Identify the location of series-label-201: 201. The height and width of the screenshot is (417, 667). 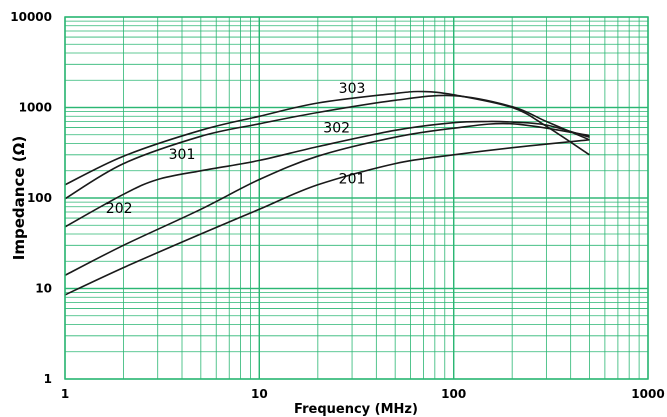
(352, 179).